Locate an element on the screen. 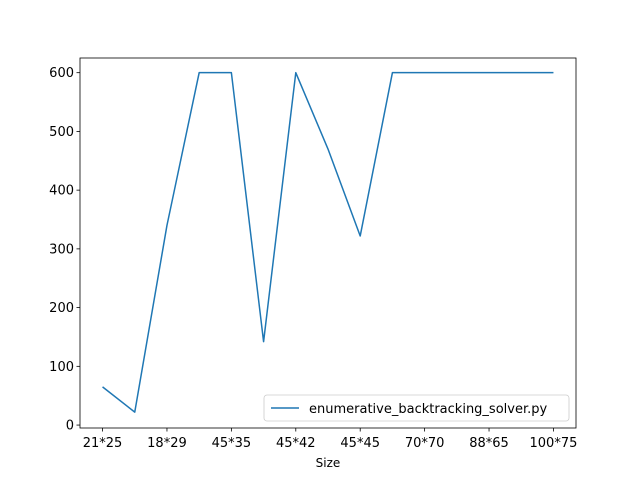 This screenshot has height=480, width=640. x-tick-label: 21*25 is located at coordinates (103, 443).